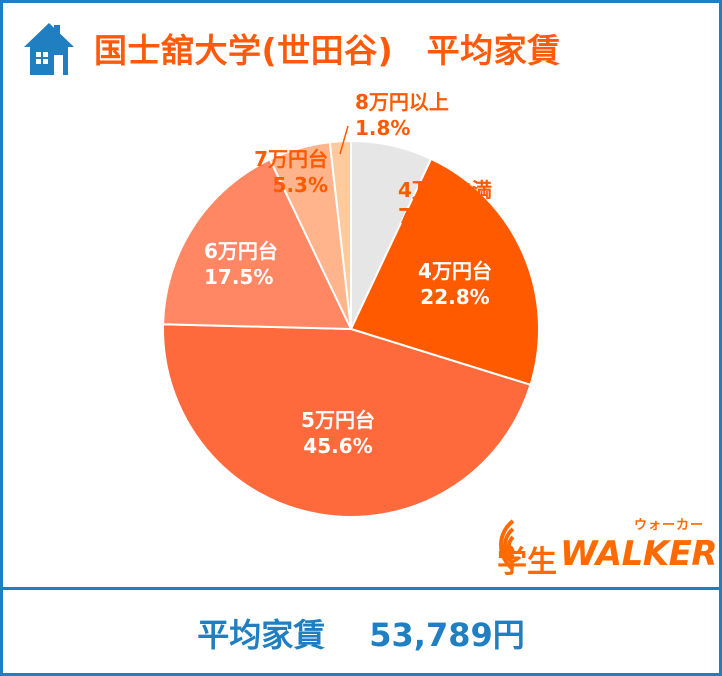  What do you see at coordinates (382, 128) in the screenshot?
I see `slice-percent-6: 1.8%` at bounding box center [382, 128].